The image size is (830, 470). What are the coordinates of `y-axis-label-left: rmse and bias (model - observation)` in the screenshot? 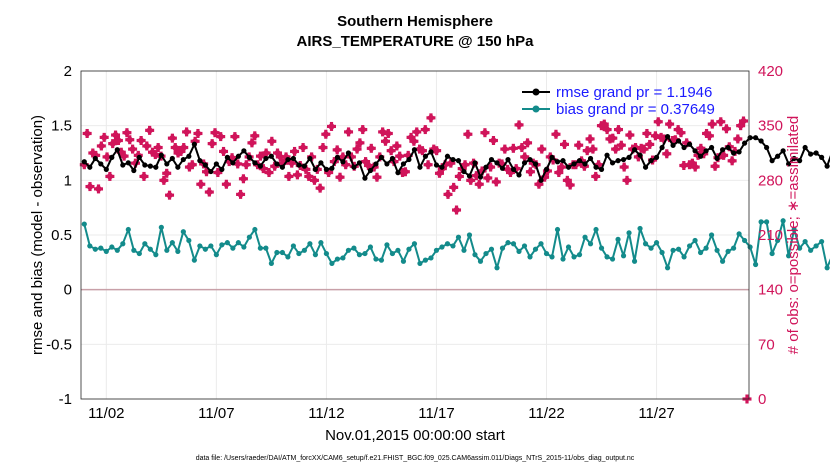 It's located at (37, 235).